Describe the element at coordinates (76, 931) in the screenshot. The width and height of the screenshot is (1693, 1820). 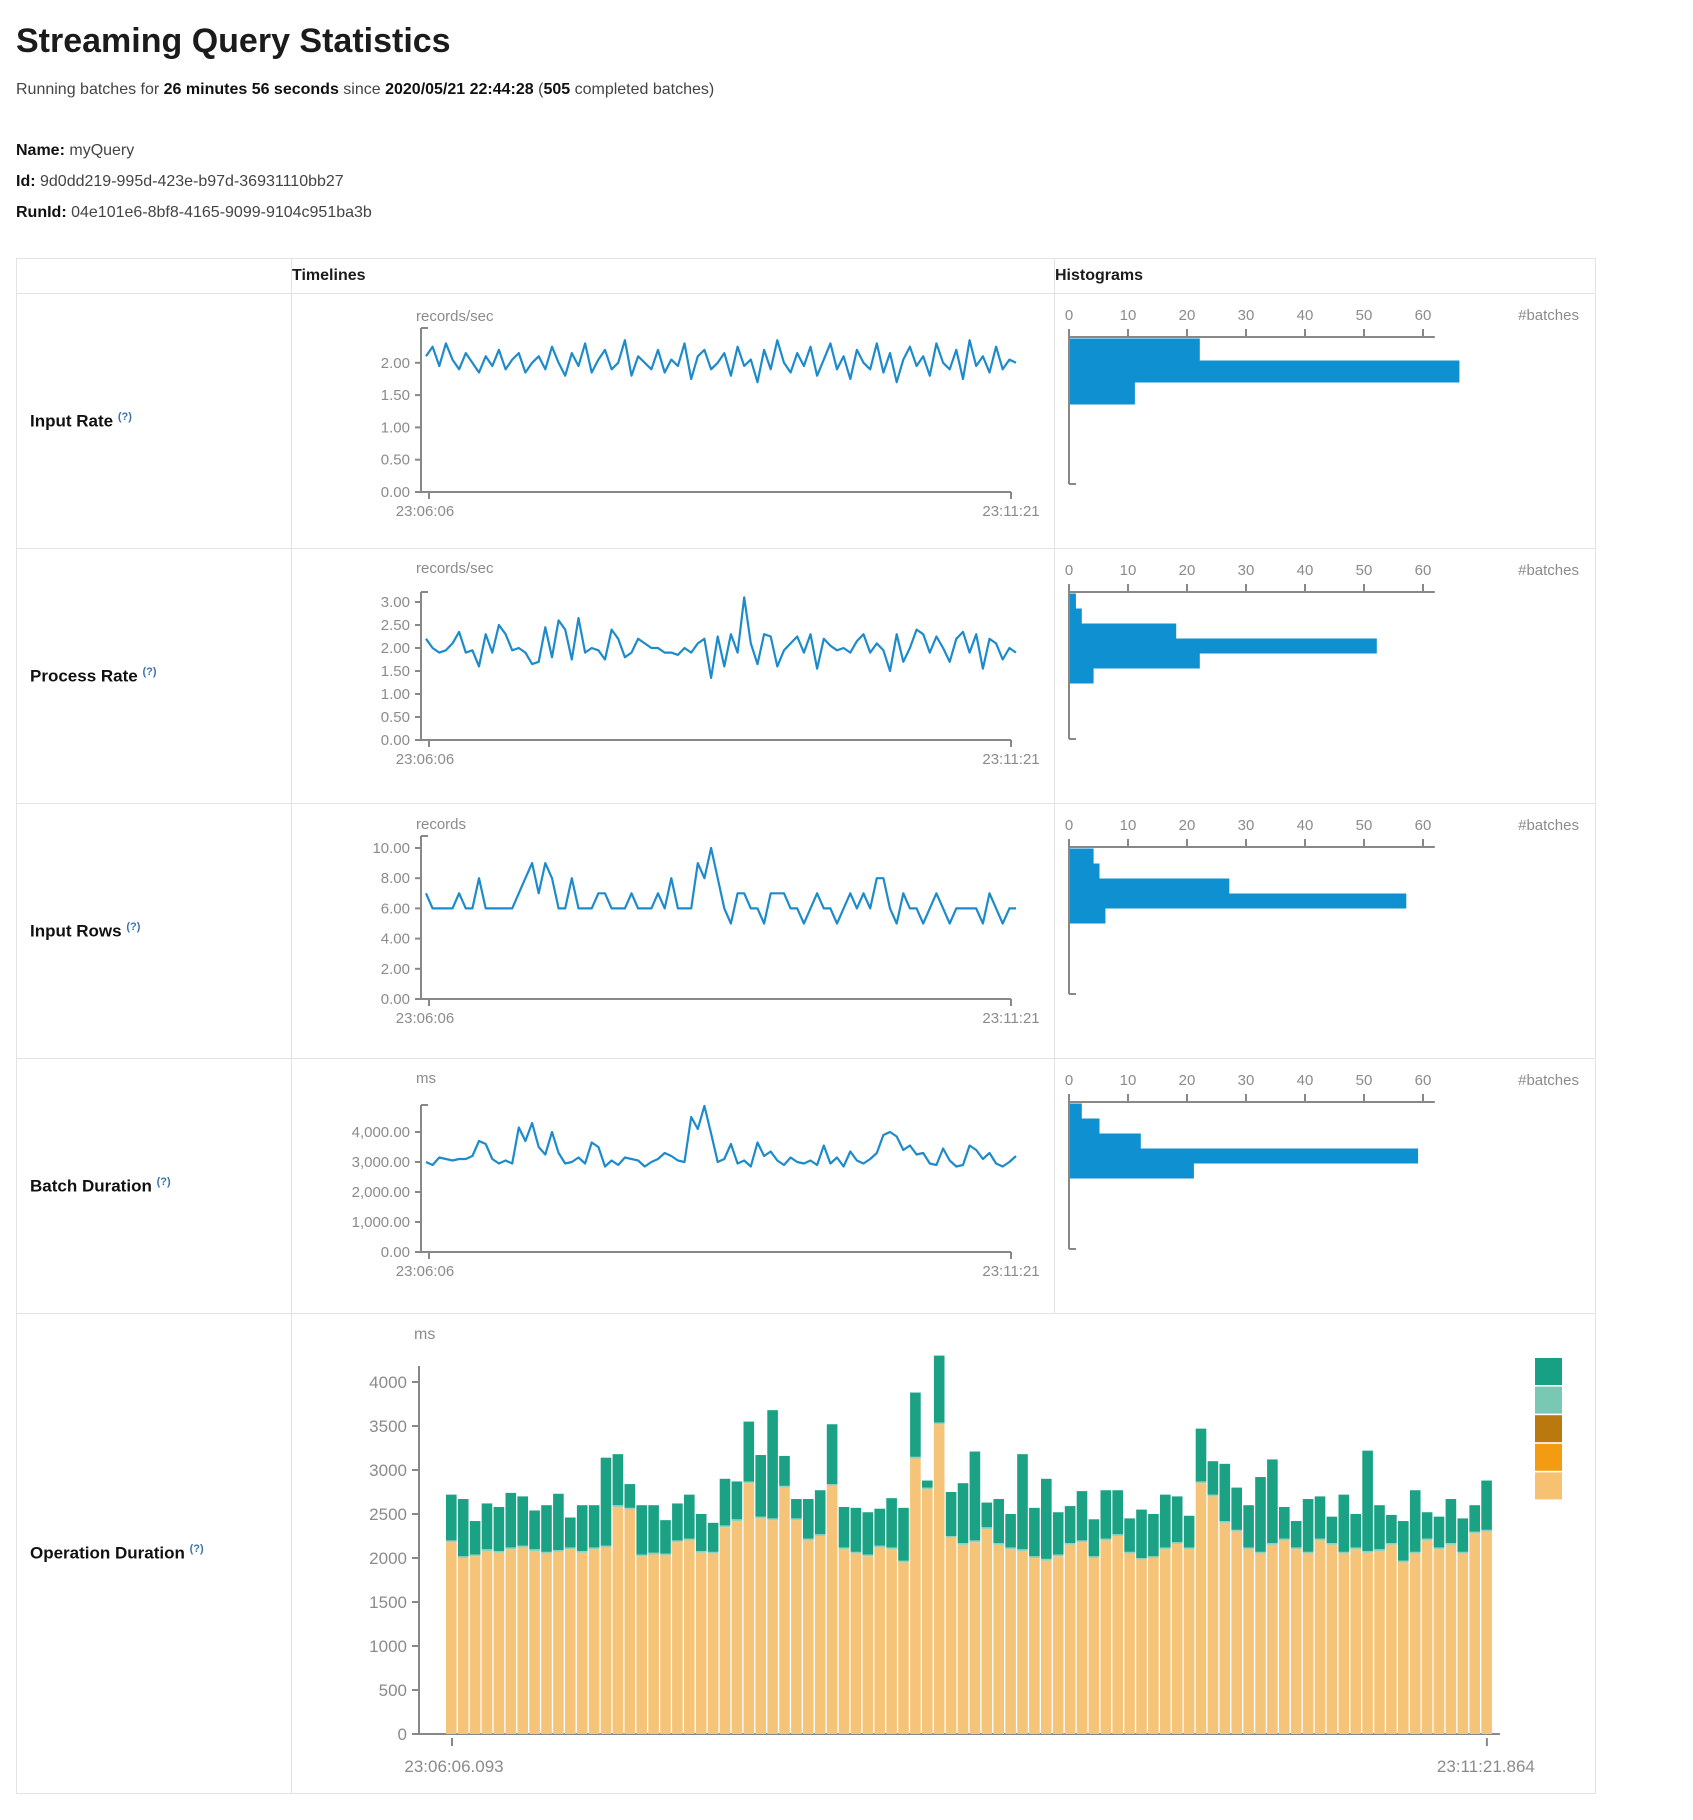
I see `metric-label-text: Input Rows` at that location.